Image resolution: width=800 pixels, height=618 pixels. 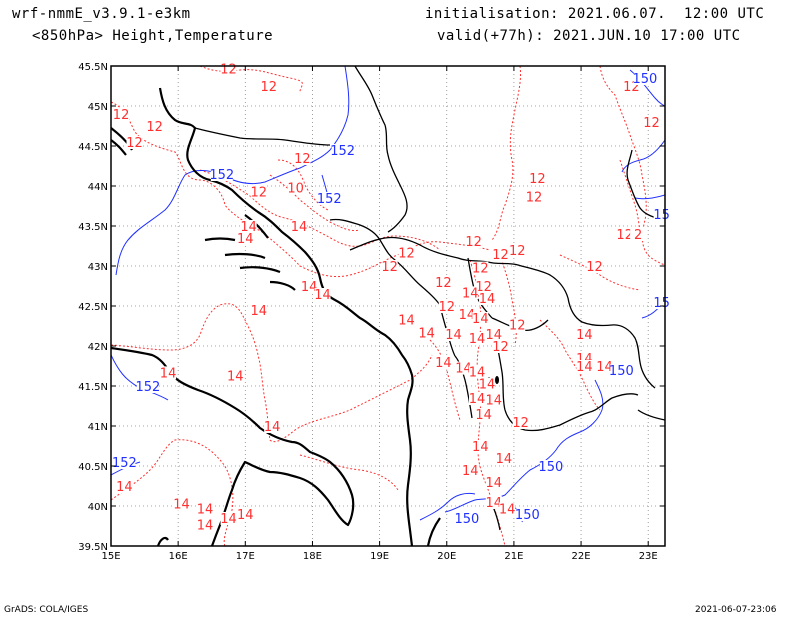 I want to click on temperature-contour-label: 2, so click(x=638, y=235).